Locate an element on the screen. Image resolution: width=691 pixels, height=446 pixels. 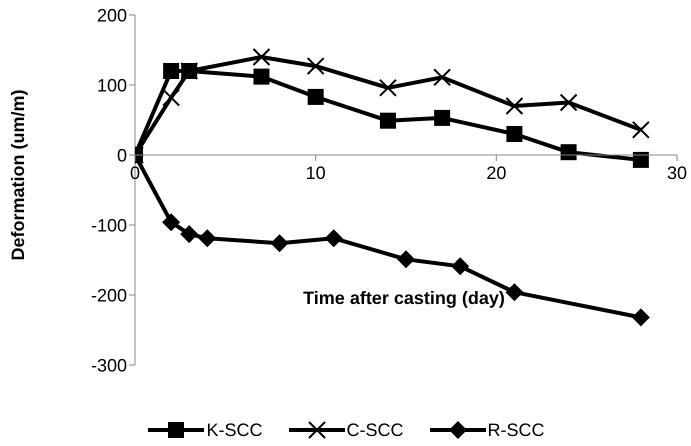
x-tick-label: 20 is located at coordinates (496, 173).